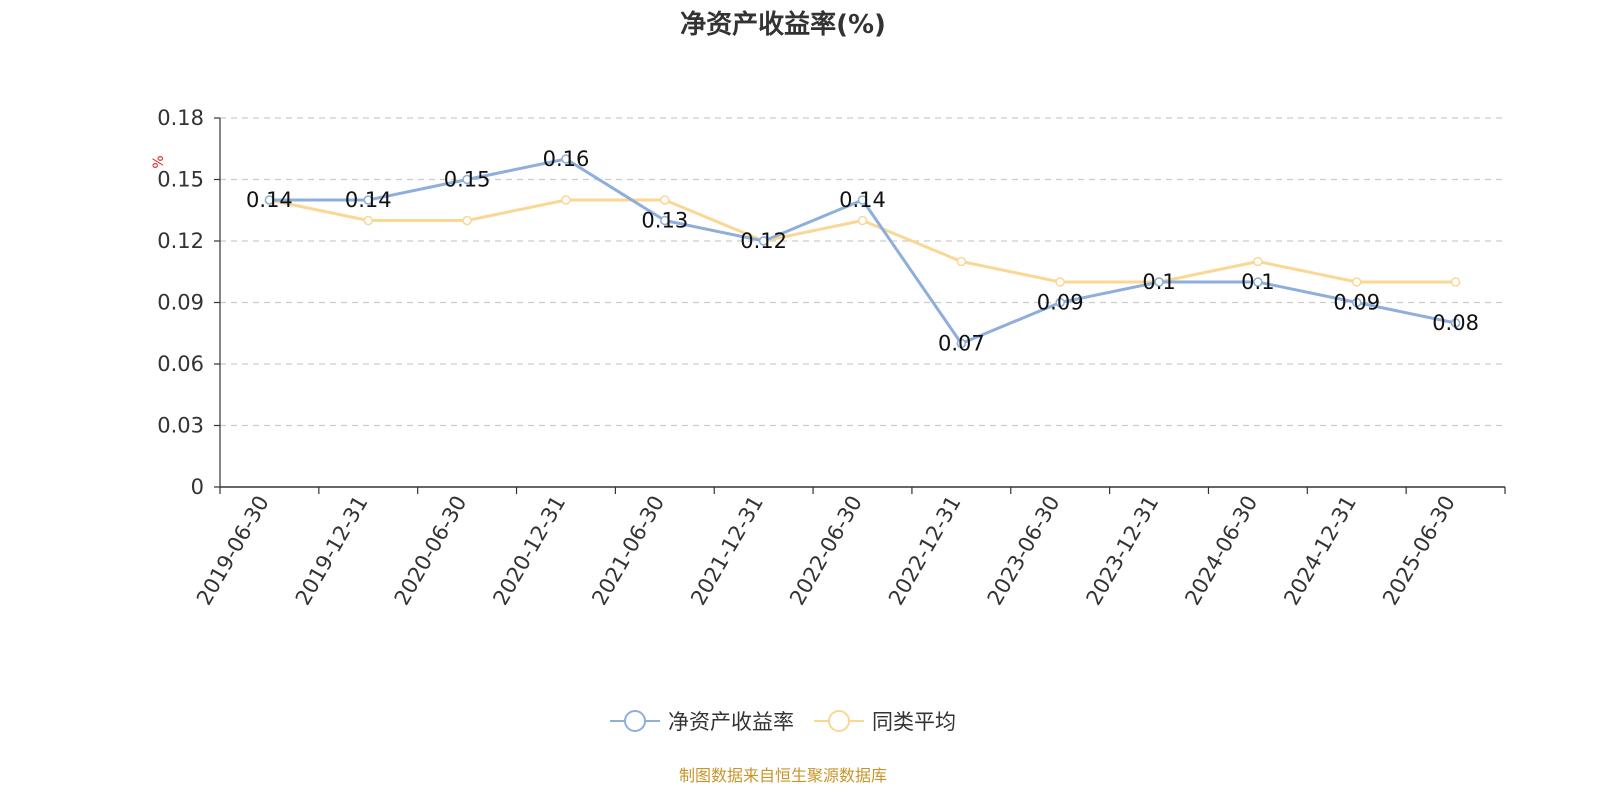  What do you see at coordinates (180, 118) in the screenshot?
I see `y-tick-label: 0.18` at bounding box center [180, 118].